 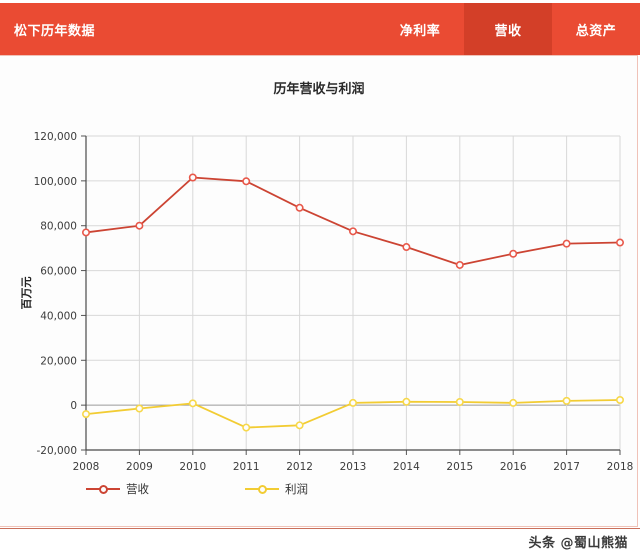 What do you see at coordinates (578, 543) in the screenshot?
I see `watermark-credit: 头条 @蜀山熊猫` at bounding box center [578, 543].